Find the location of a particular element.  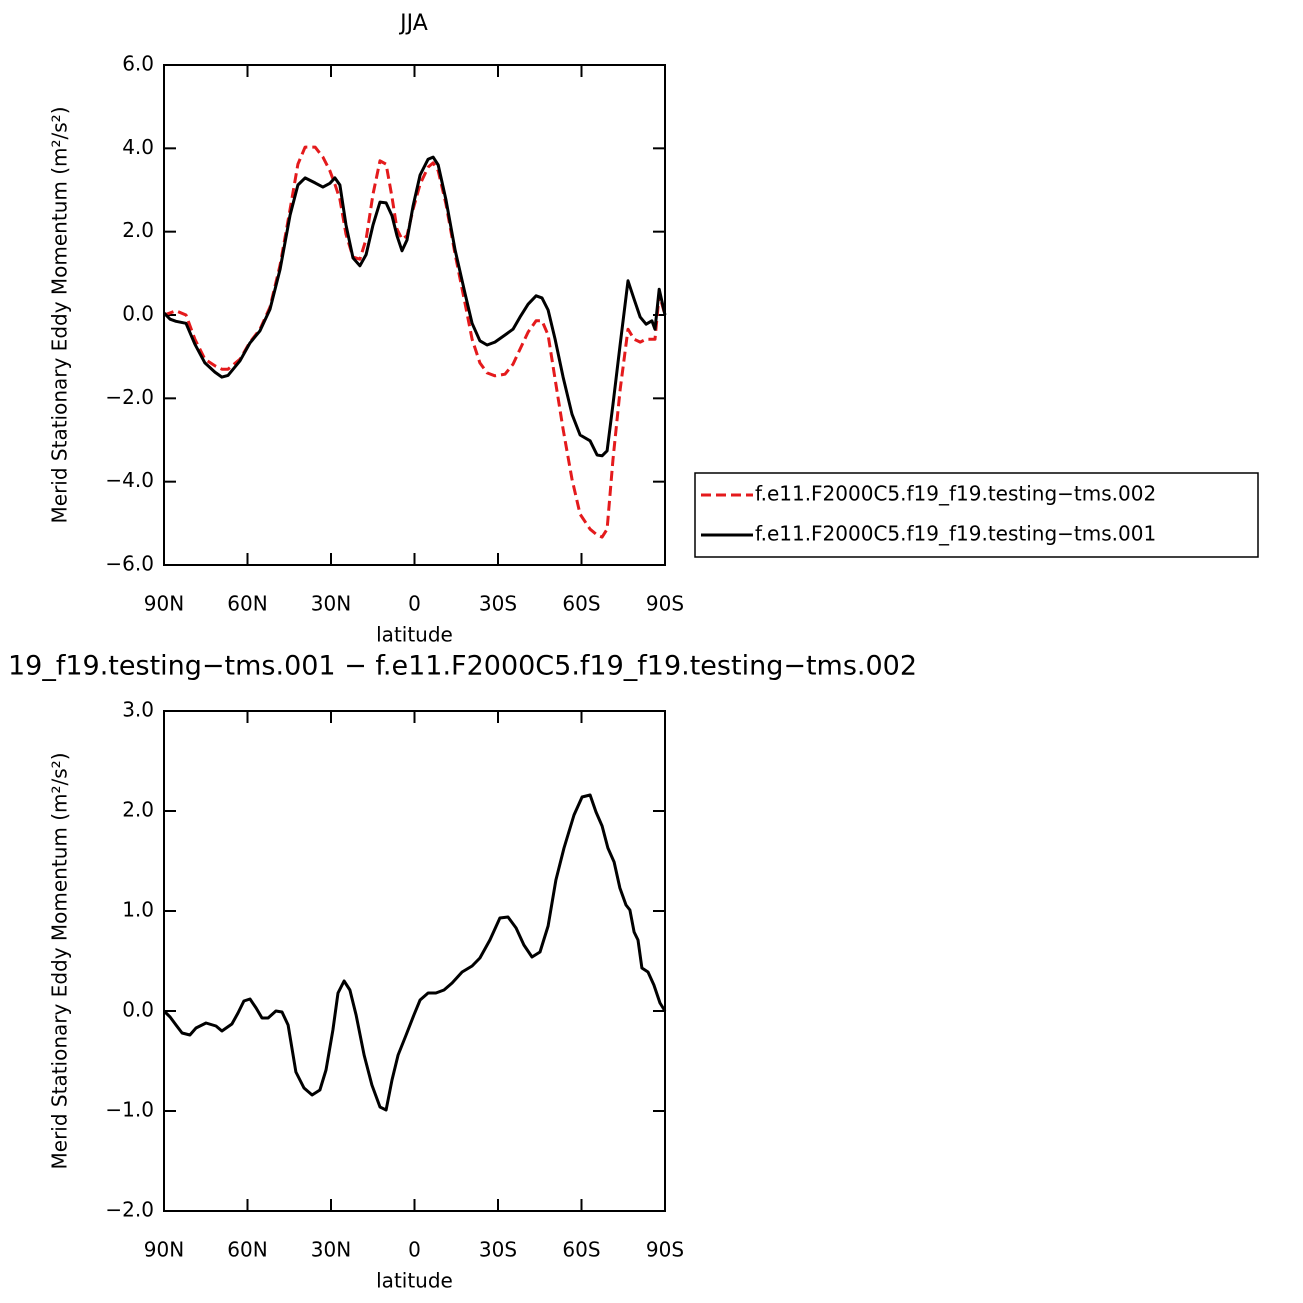

chart-title: JJA is located at coordinates (413, 23).